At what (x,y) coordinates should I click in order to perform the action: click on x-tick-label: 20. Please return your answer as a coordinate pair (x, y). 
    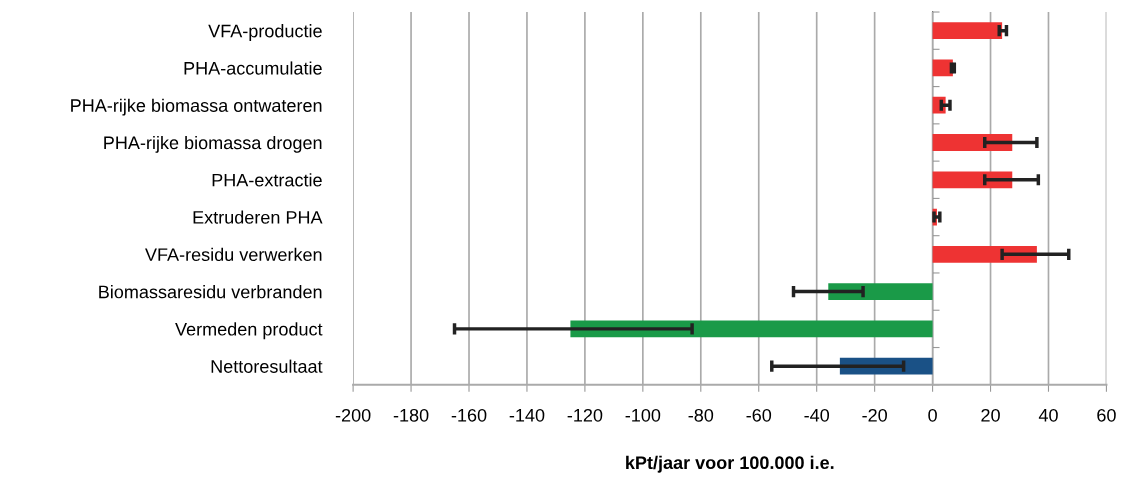
    Looking at the image, I should click on (990, 415).